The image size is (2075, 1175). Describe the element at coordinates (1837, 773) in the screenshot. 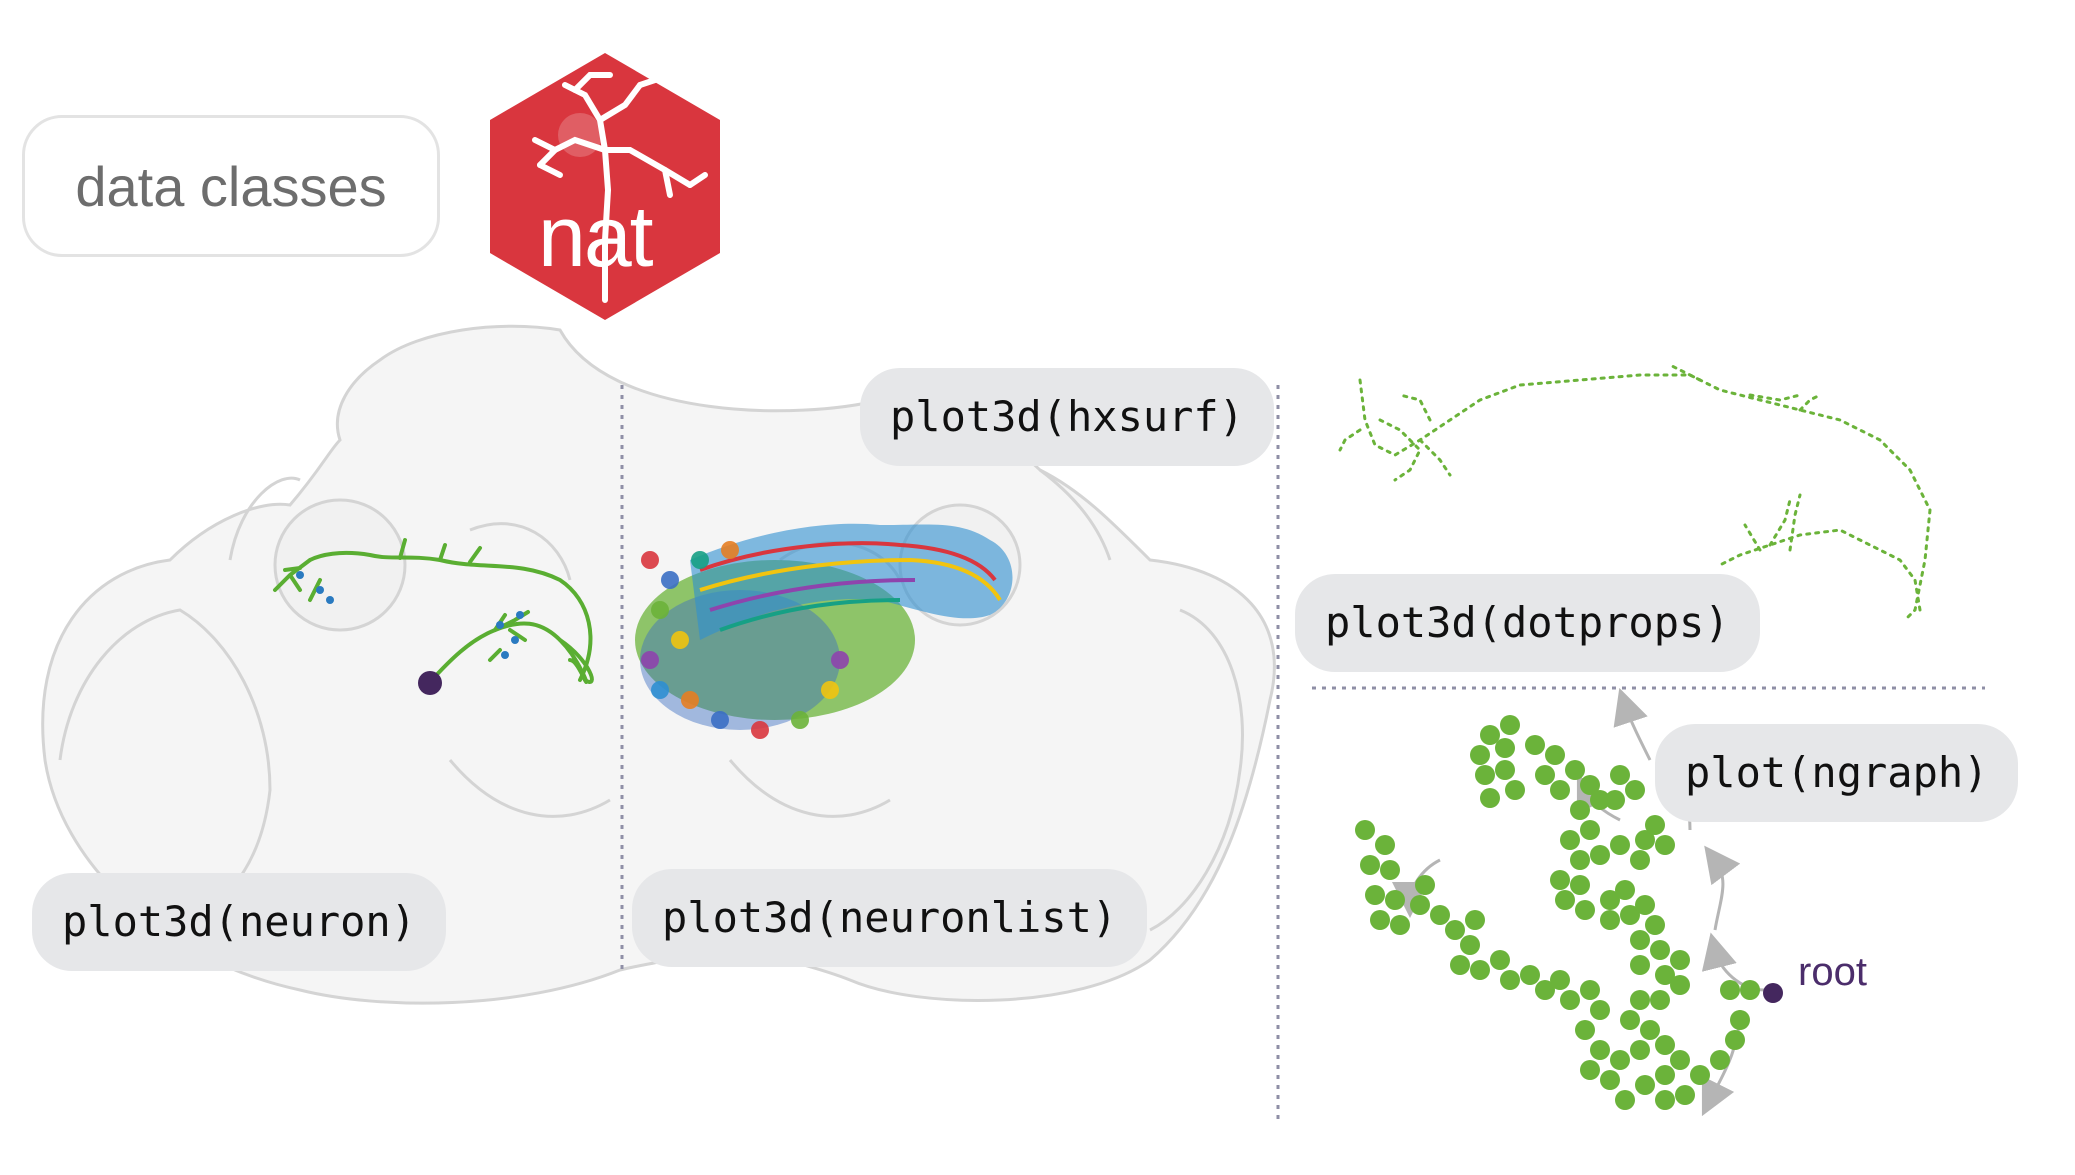

I see `label-plot-ngraph: plot(ngraph)` at that location.